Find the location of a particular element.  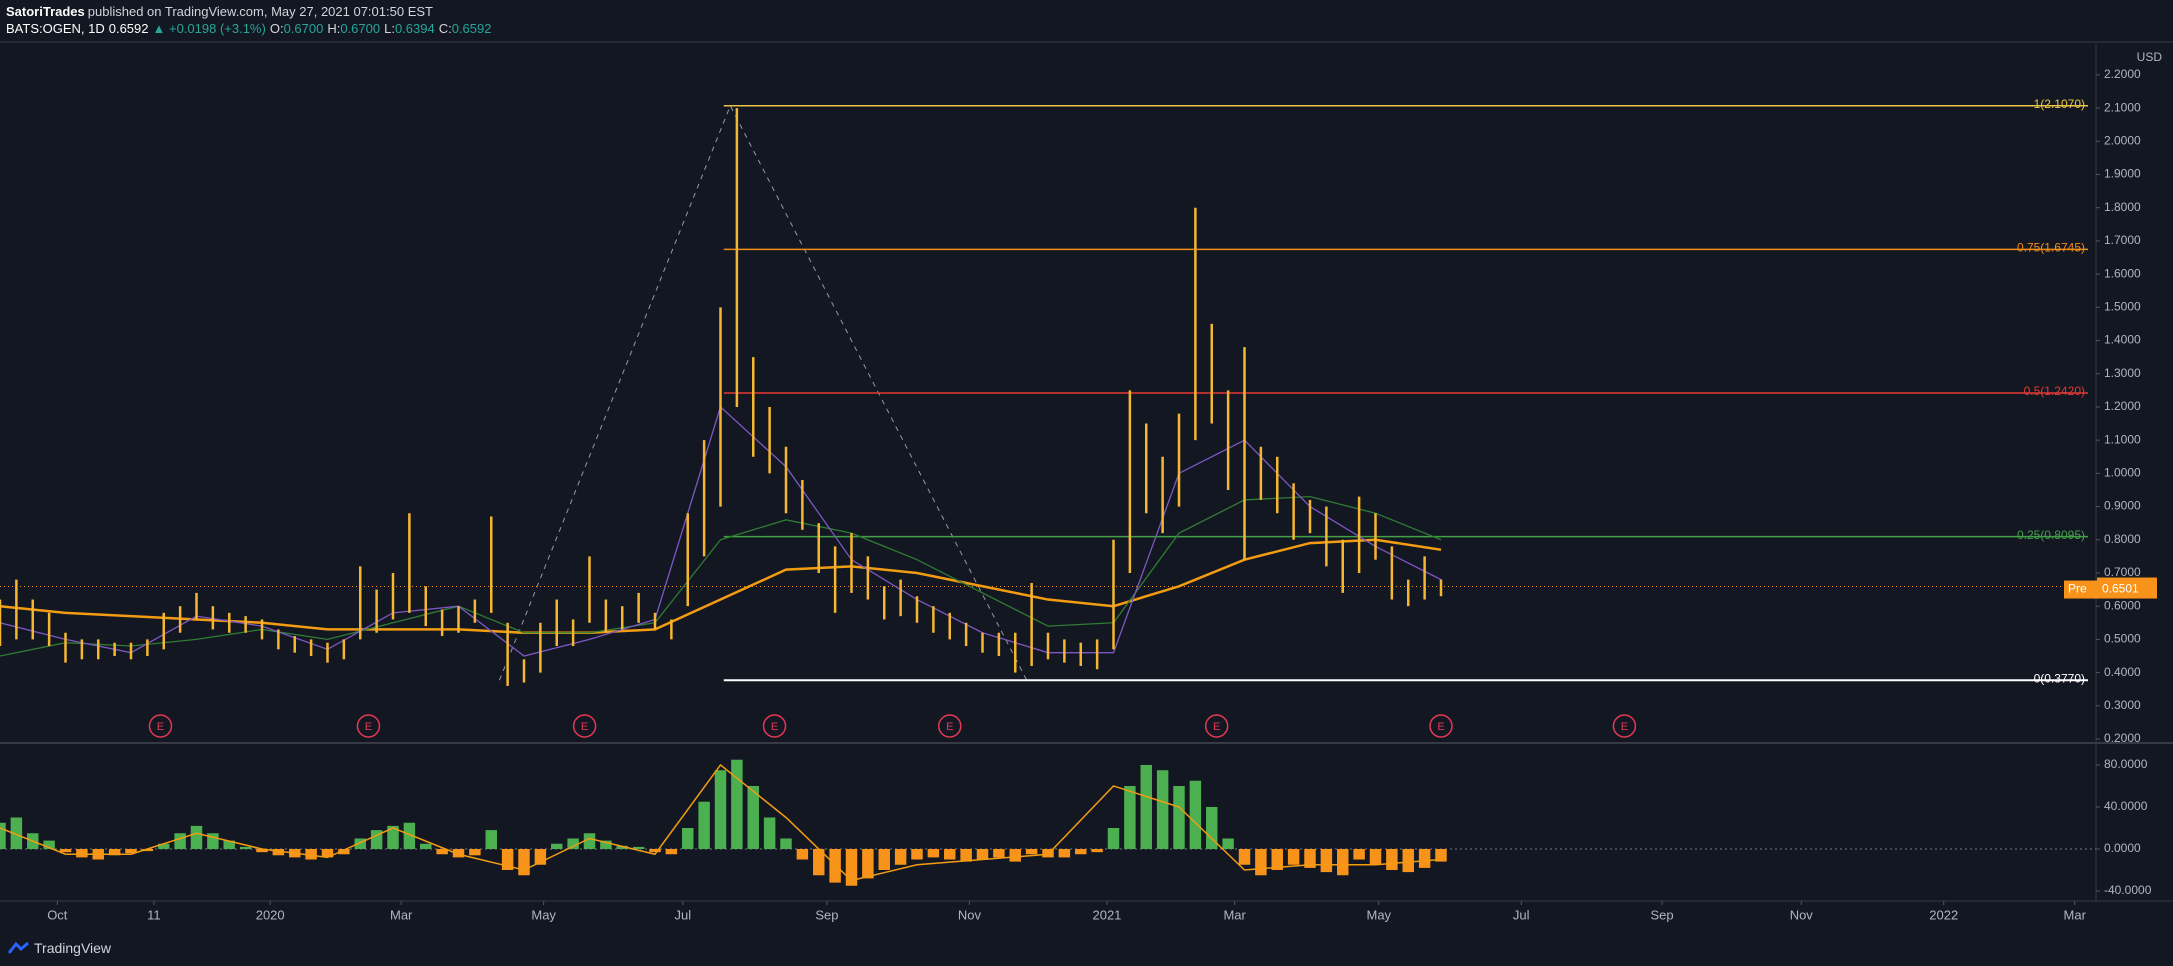

ohlc-key: O: is located at coordinates (276, 28).